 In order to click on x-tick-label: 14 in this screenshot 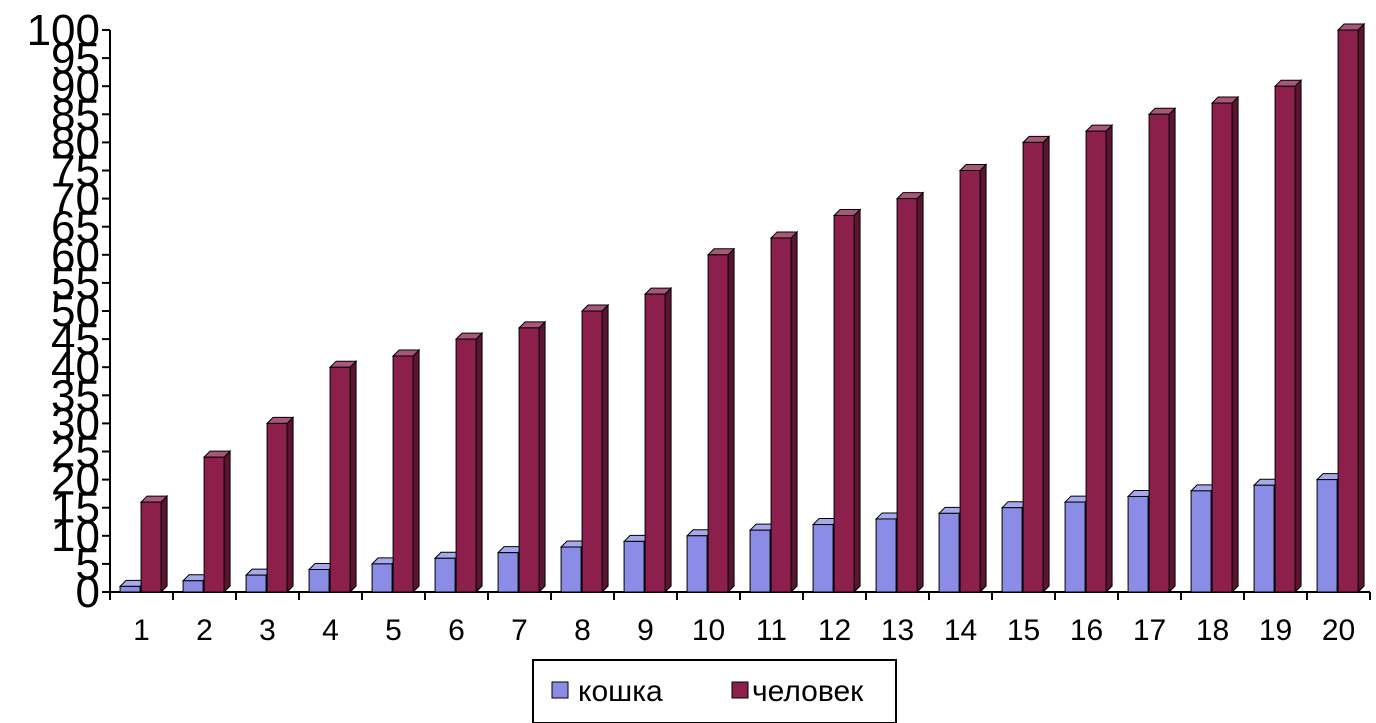, I will do `click(960, 630)`.